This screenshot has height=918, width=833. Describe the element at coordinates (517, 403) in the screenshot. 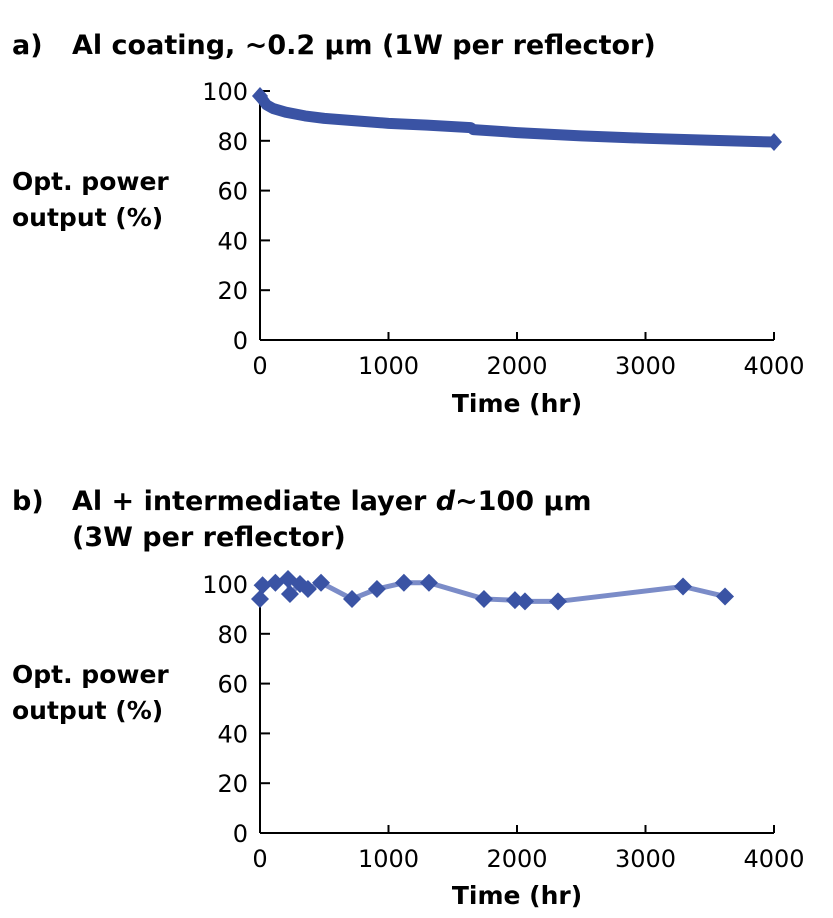

I see `panel-a-xlabel: Time (hr)` at that location.